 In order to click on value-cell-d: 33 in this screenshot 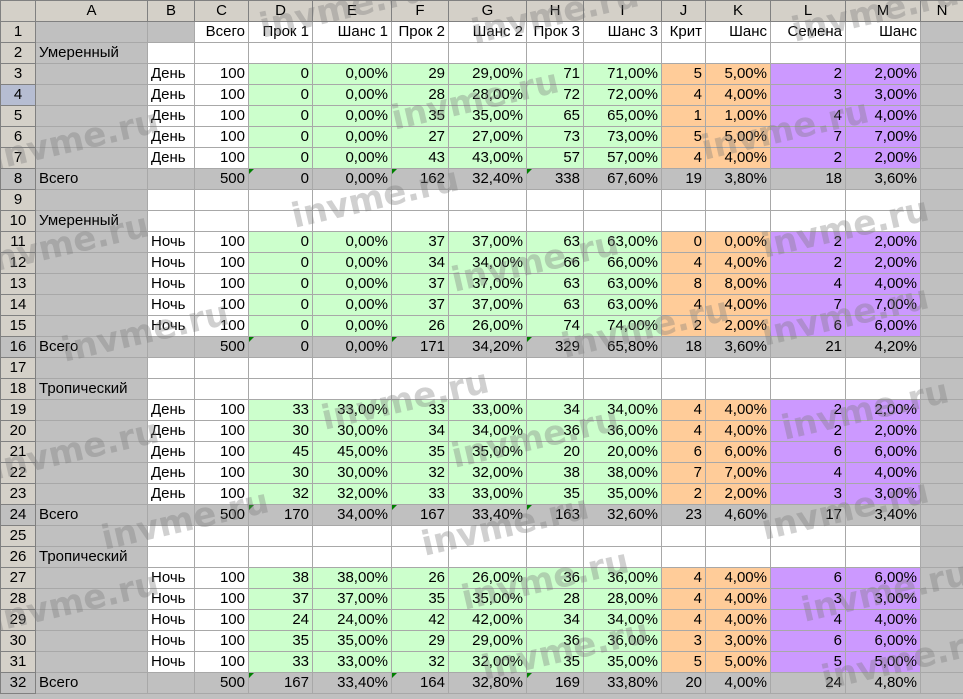, I will do `click(281, 410)`.